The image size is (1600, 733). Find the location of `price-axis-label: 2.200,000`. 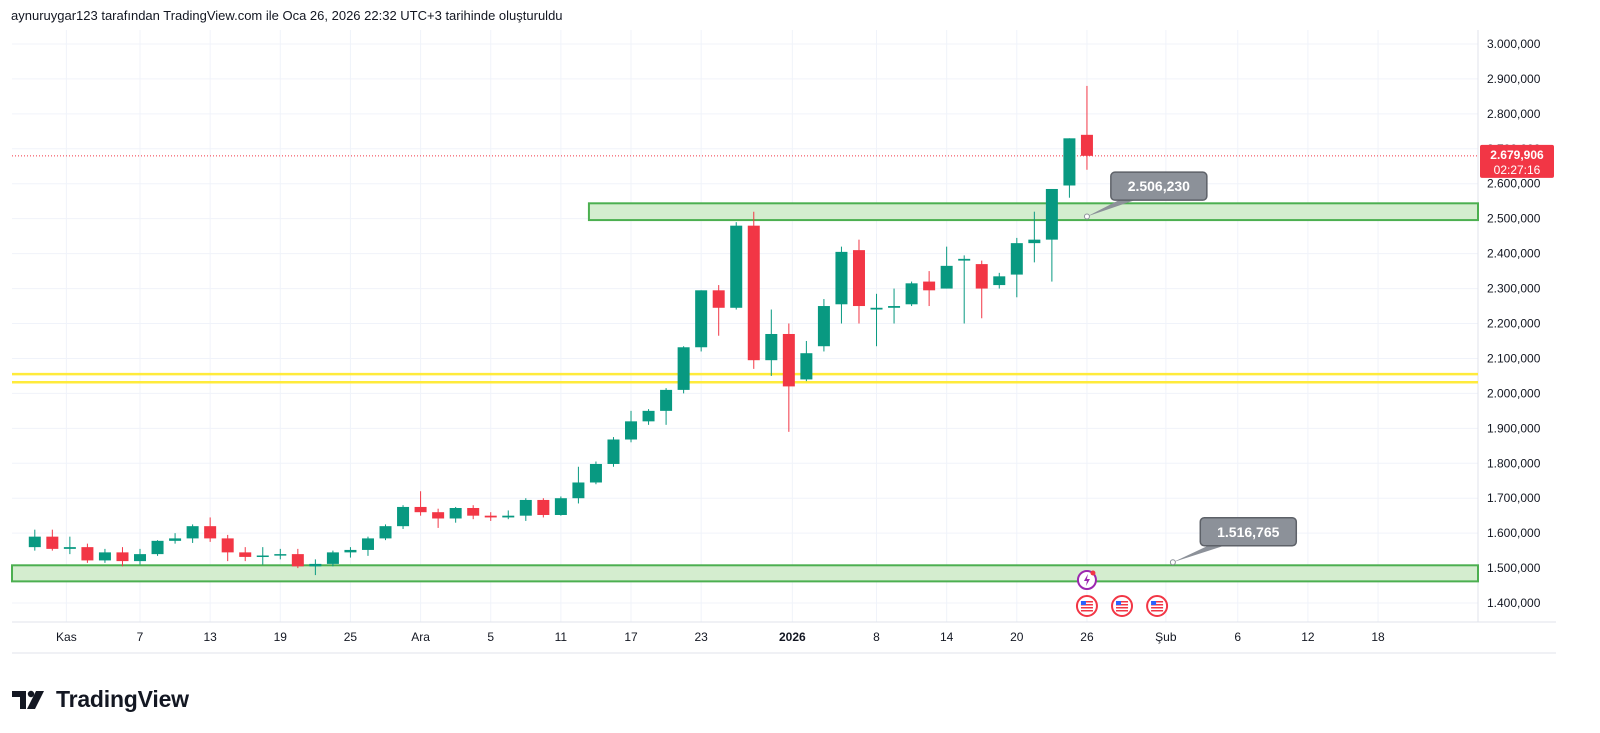

price-axis-label: 2.200,000 is located at coordinates (1514, 324).